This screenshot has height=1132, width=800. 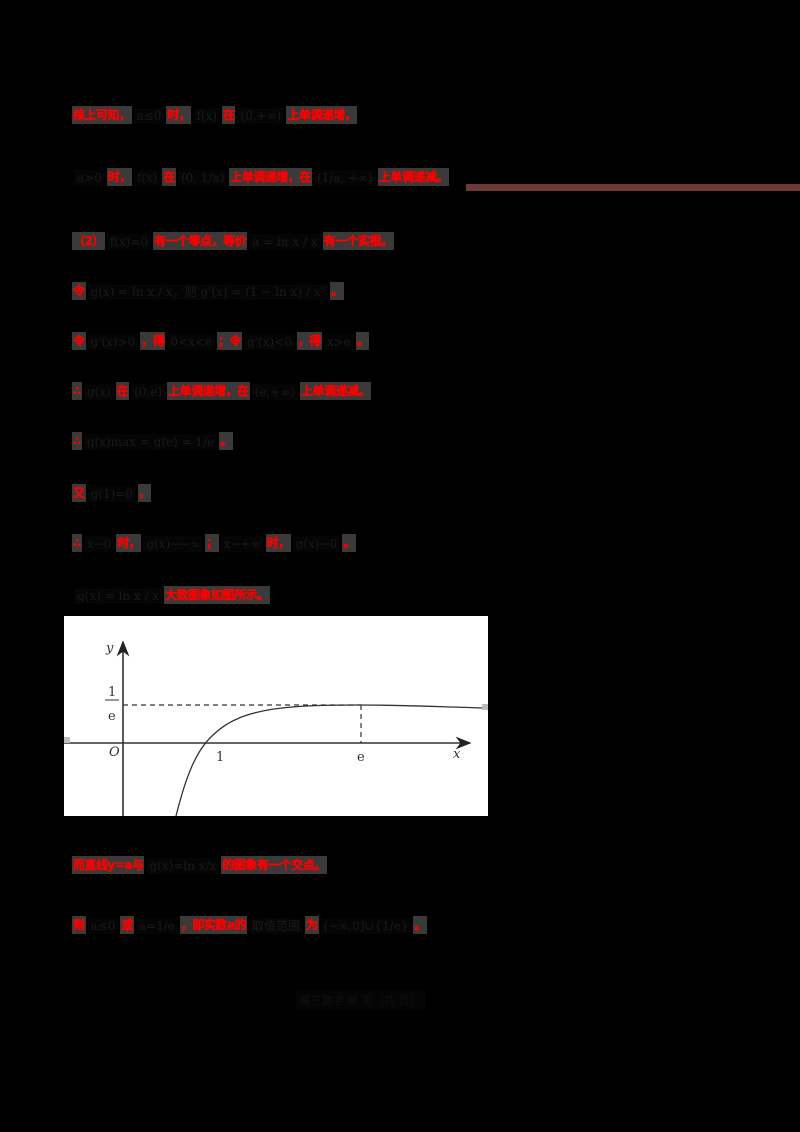 What do you see at coordinates (118, 596) in the screenshot?
I see `math-fragment: g(x) = ln x / x` at bounding box center [118, 596].